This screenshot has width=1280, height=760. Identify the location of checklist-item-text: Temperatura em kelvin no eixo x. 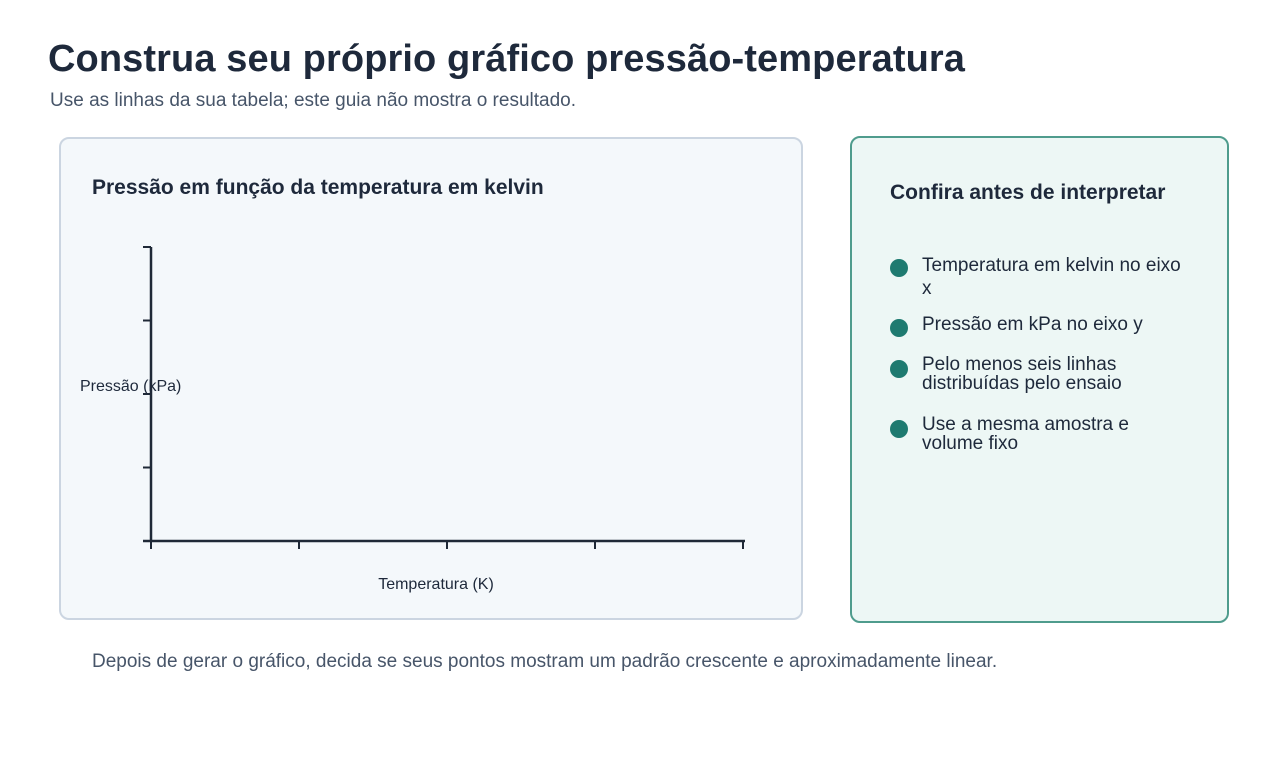
(1051, 277).